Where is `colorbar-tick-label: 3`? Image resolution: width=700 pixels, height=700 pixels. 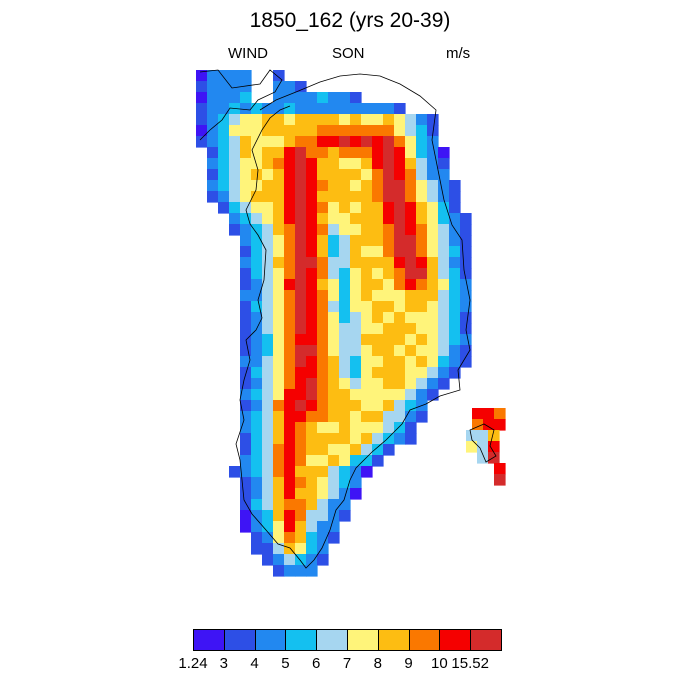
colorbar-tick-label: 3 is located at coordinates (223, 663).